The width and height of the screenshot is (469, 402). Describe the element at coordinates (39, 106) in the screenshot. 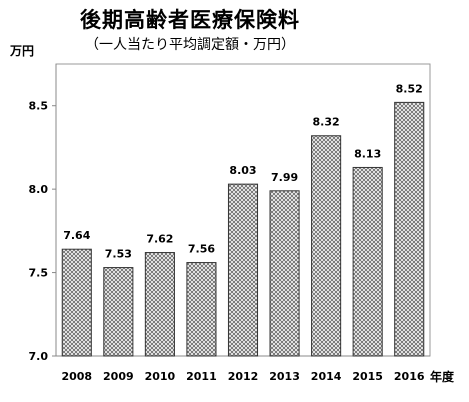

I see `y-tick-label: 8.5` at that location.